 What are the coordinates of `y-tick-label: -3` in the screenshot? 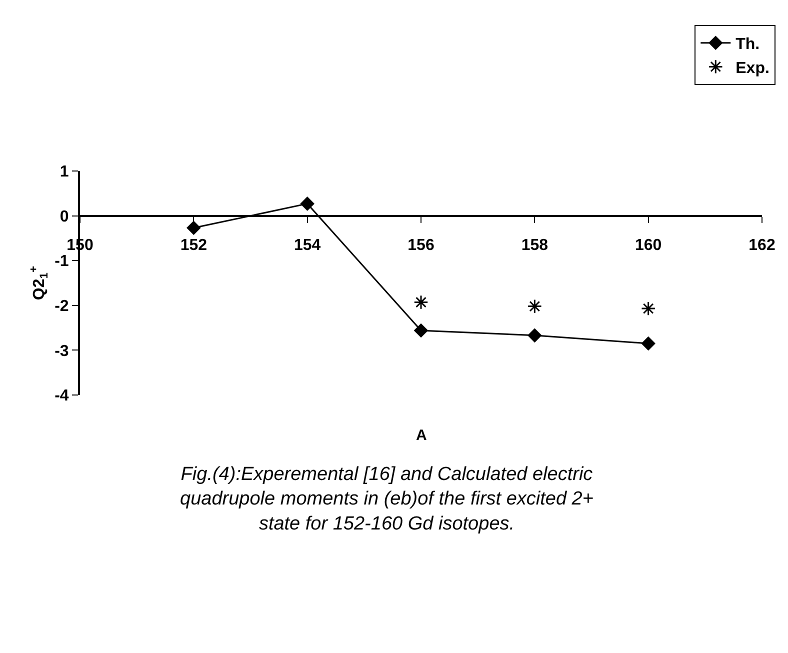 It's located at (61, 351).